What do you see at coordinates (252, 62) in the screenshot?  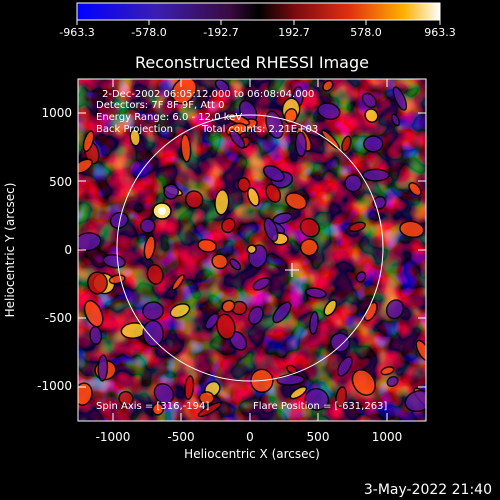 I see `plot-title: Reconstructed RHESSI Image` at bounding box center [252, 62].